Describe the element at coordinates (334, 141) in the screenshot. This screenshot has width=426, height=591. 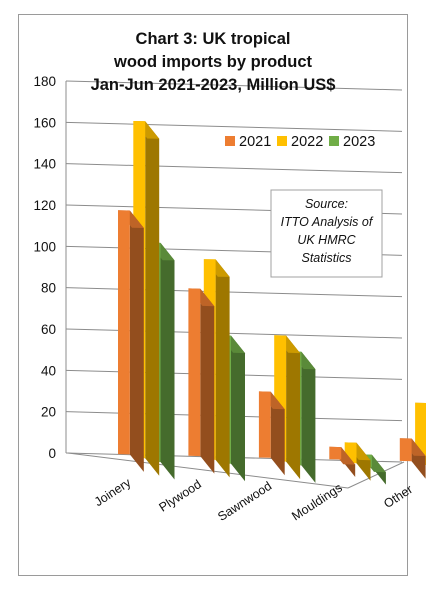
I see `legend-swatch-2023` at that location.